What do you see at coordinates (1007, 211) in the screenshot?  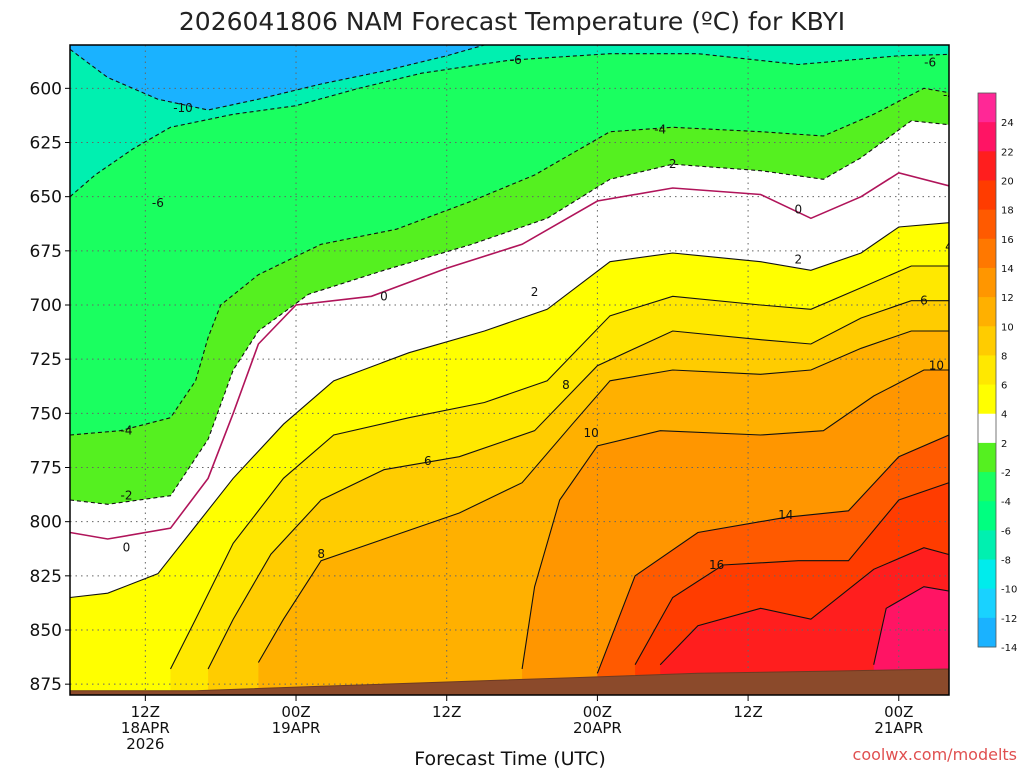 I see `colorbar-label: 18` at bounding box center [1007, 211].